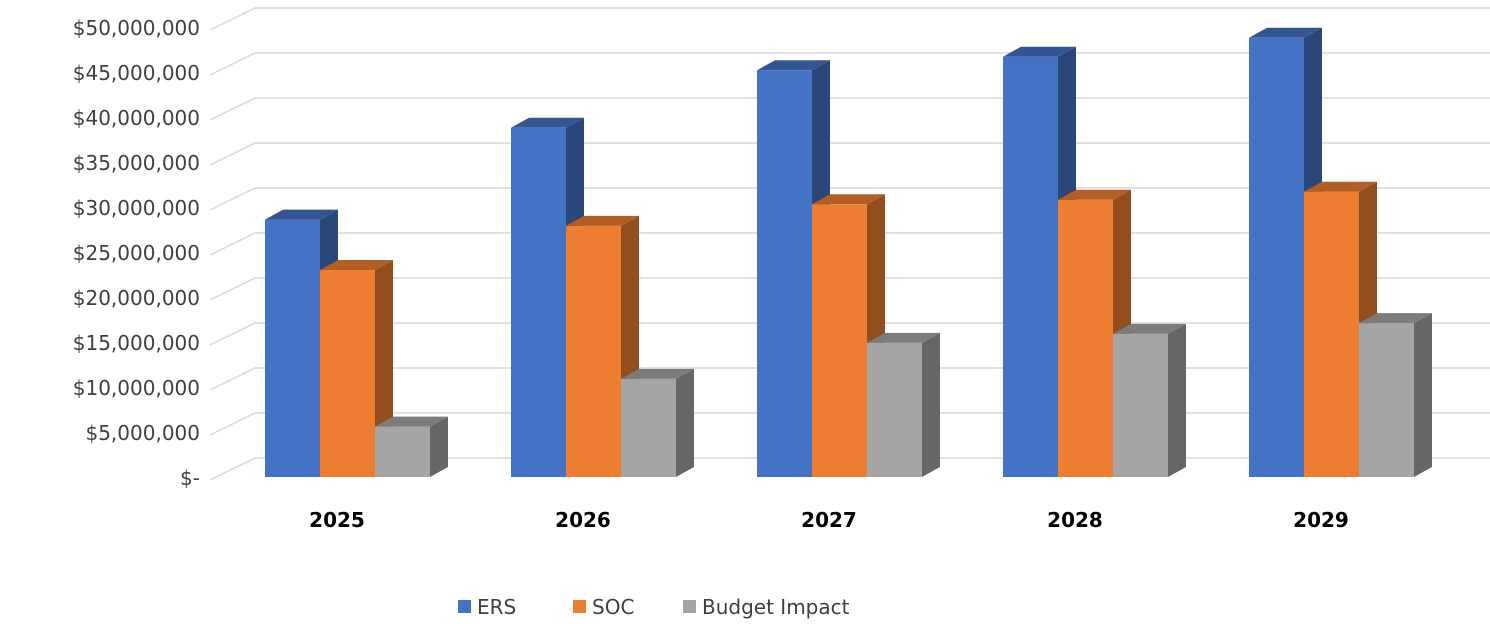 The width and height of the screenshot is (1490, 624). Describe the element at coordinates (579, 606) in the screenshot. I see `legend-swatch-soc` at that location.